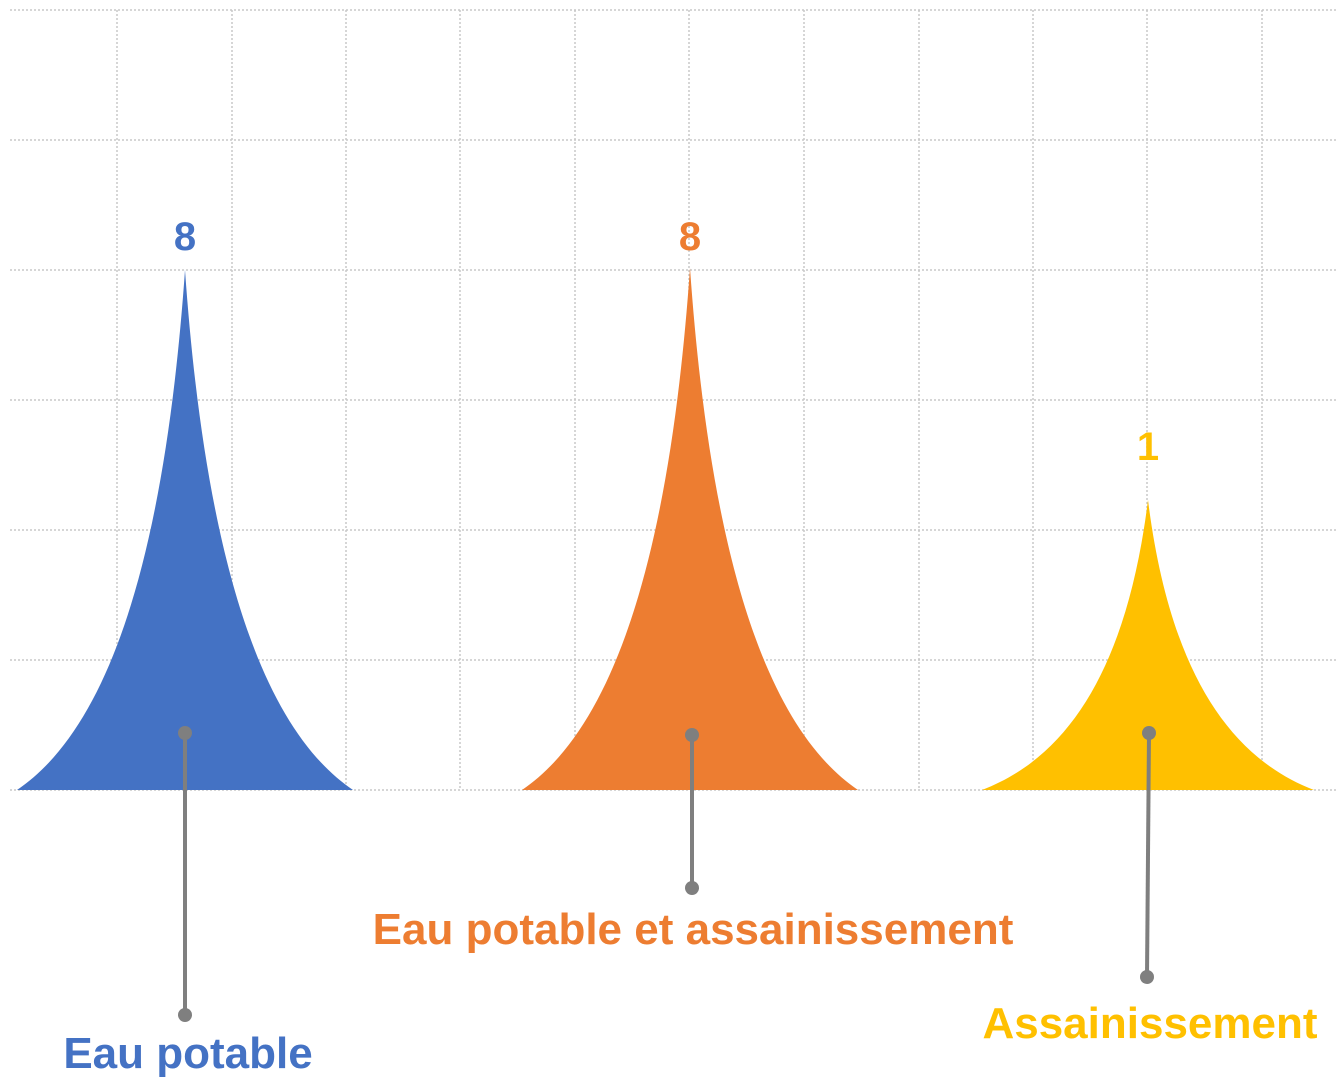  Describe the element at coordinates (1149, 1023) in the screenshot. I see `category-label-3: Assainissement` at that location.